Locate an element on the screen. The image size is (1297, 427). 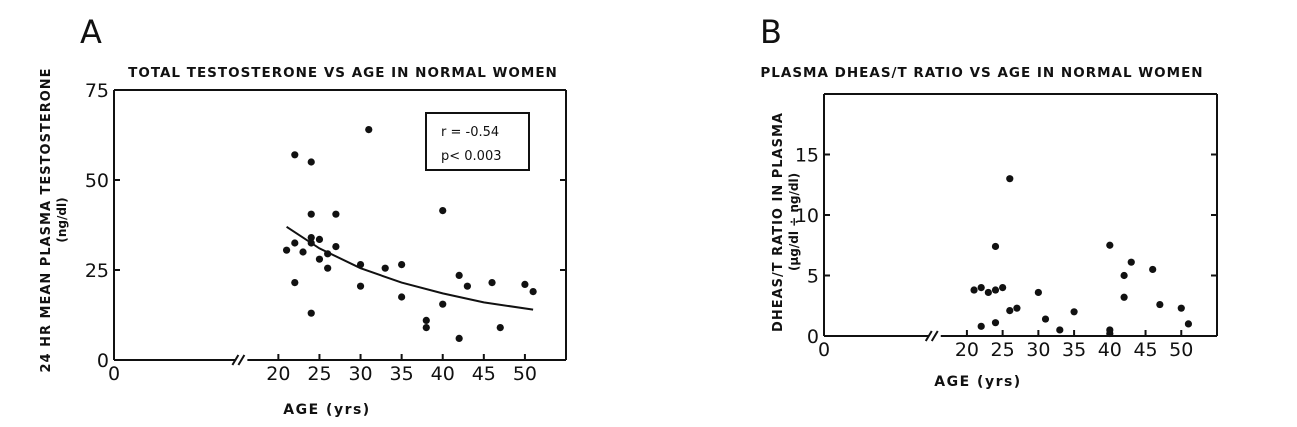
x-tick-label-a: 0 is located at coordinates (114, 374).